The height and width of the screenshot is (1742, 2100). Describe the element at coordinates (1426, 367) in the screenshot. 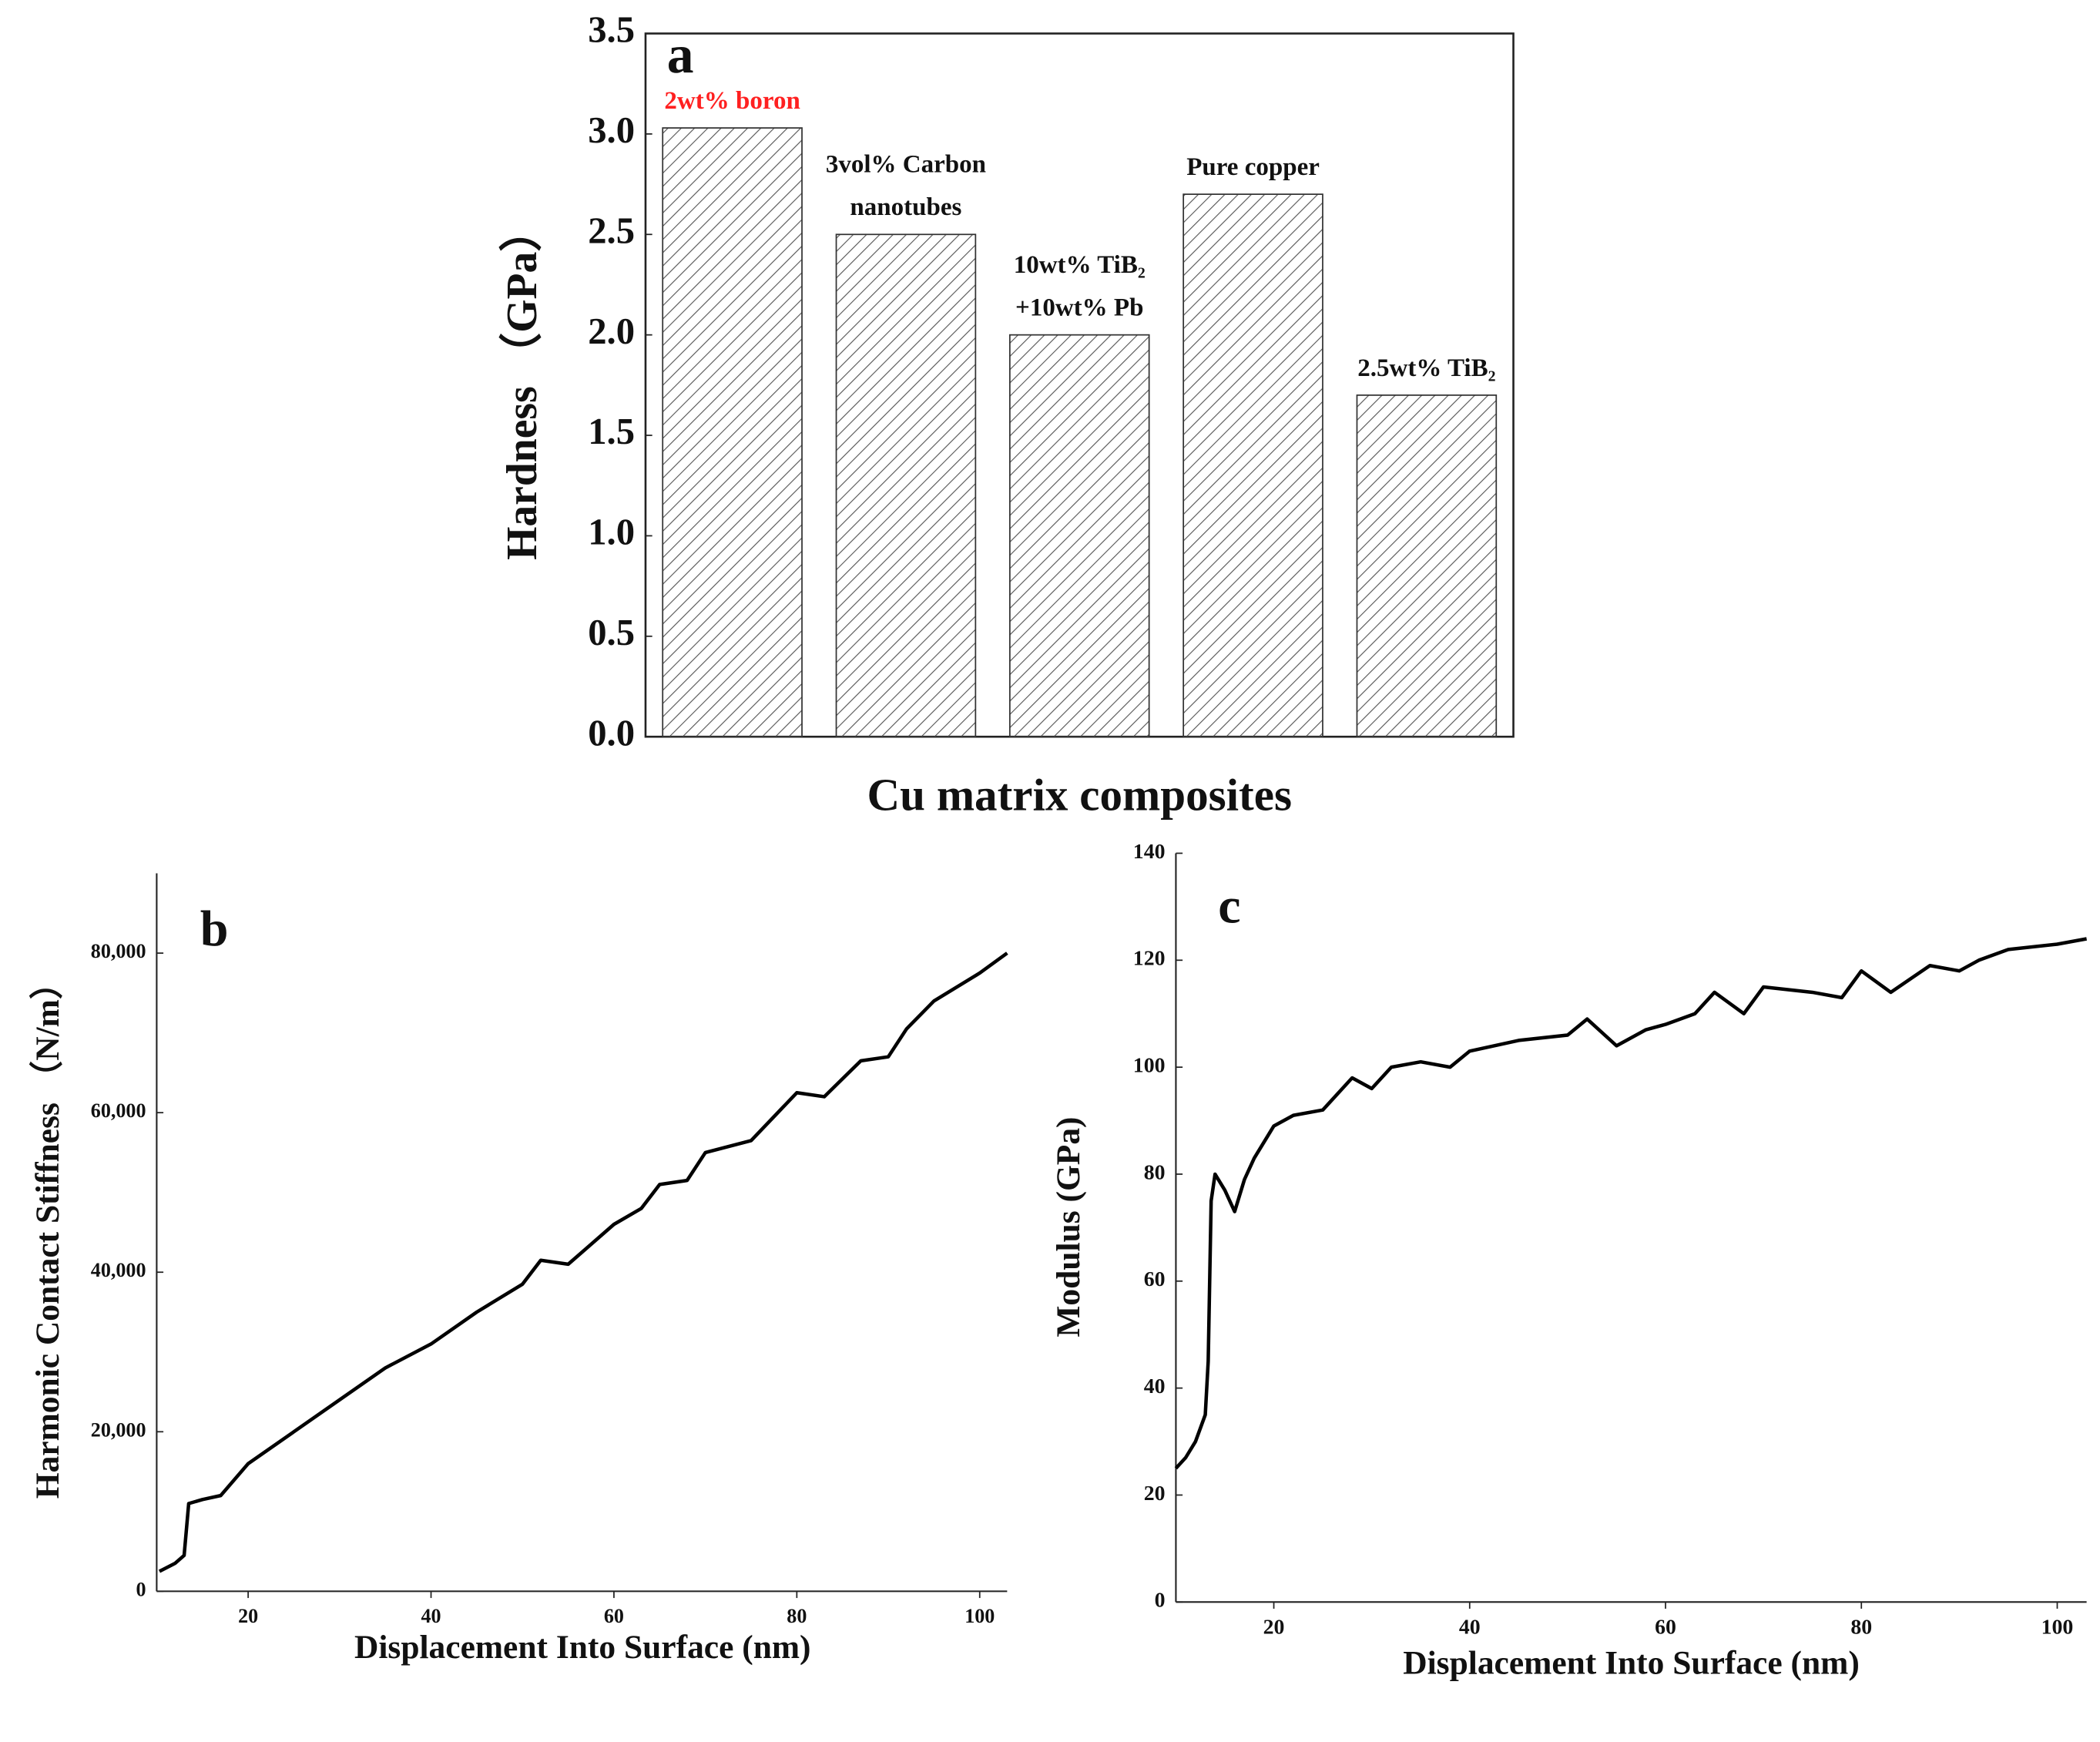

I see `bar-label: 2.5wt% TiB₂` at that location.